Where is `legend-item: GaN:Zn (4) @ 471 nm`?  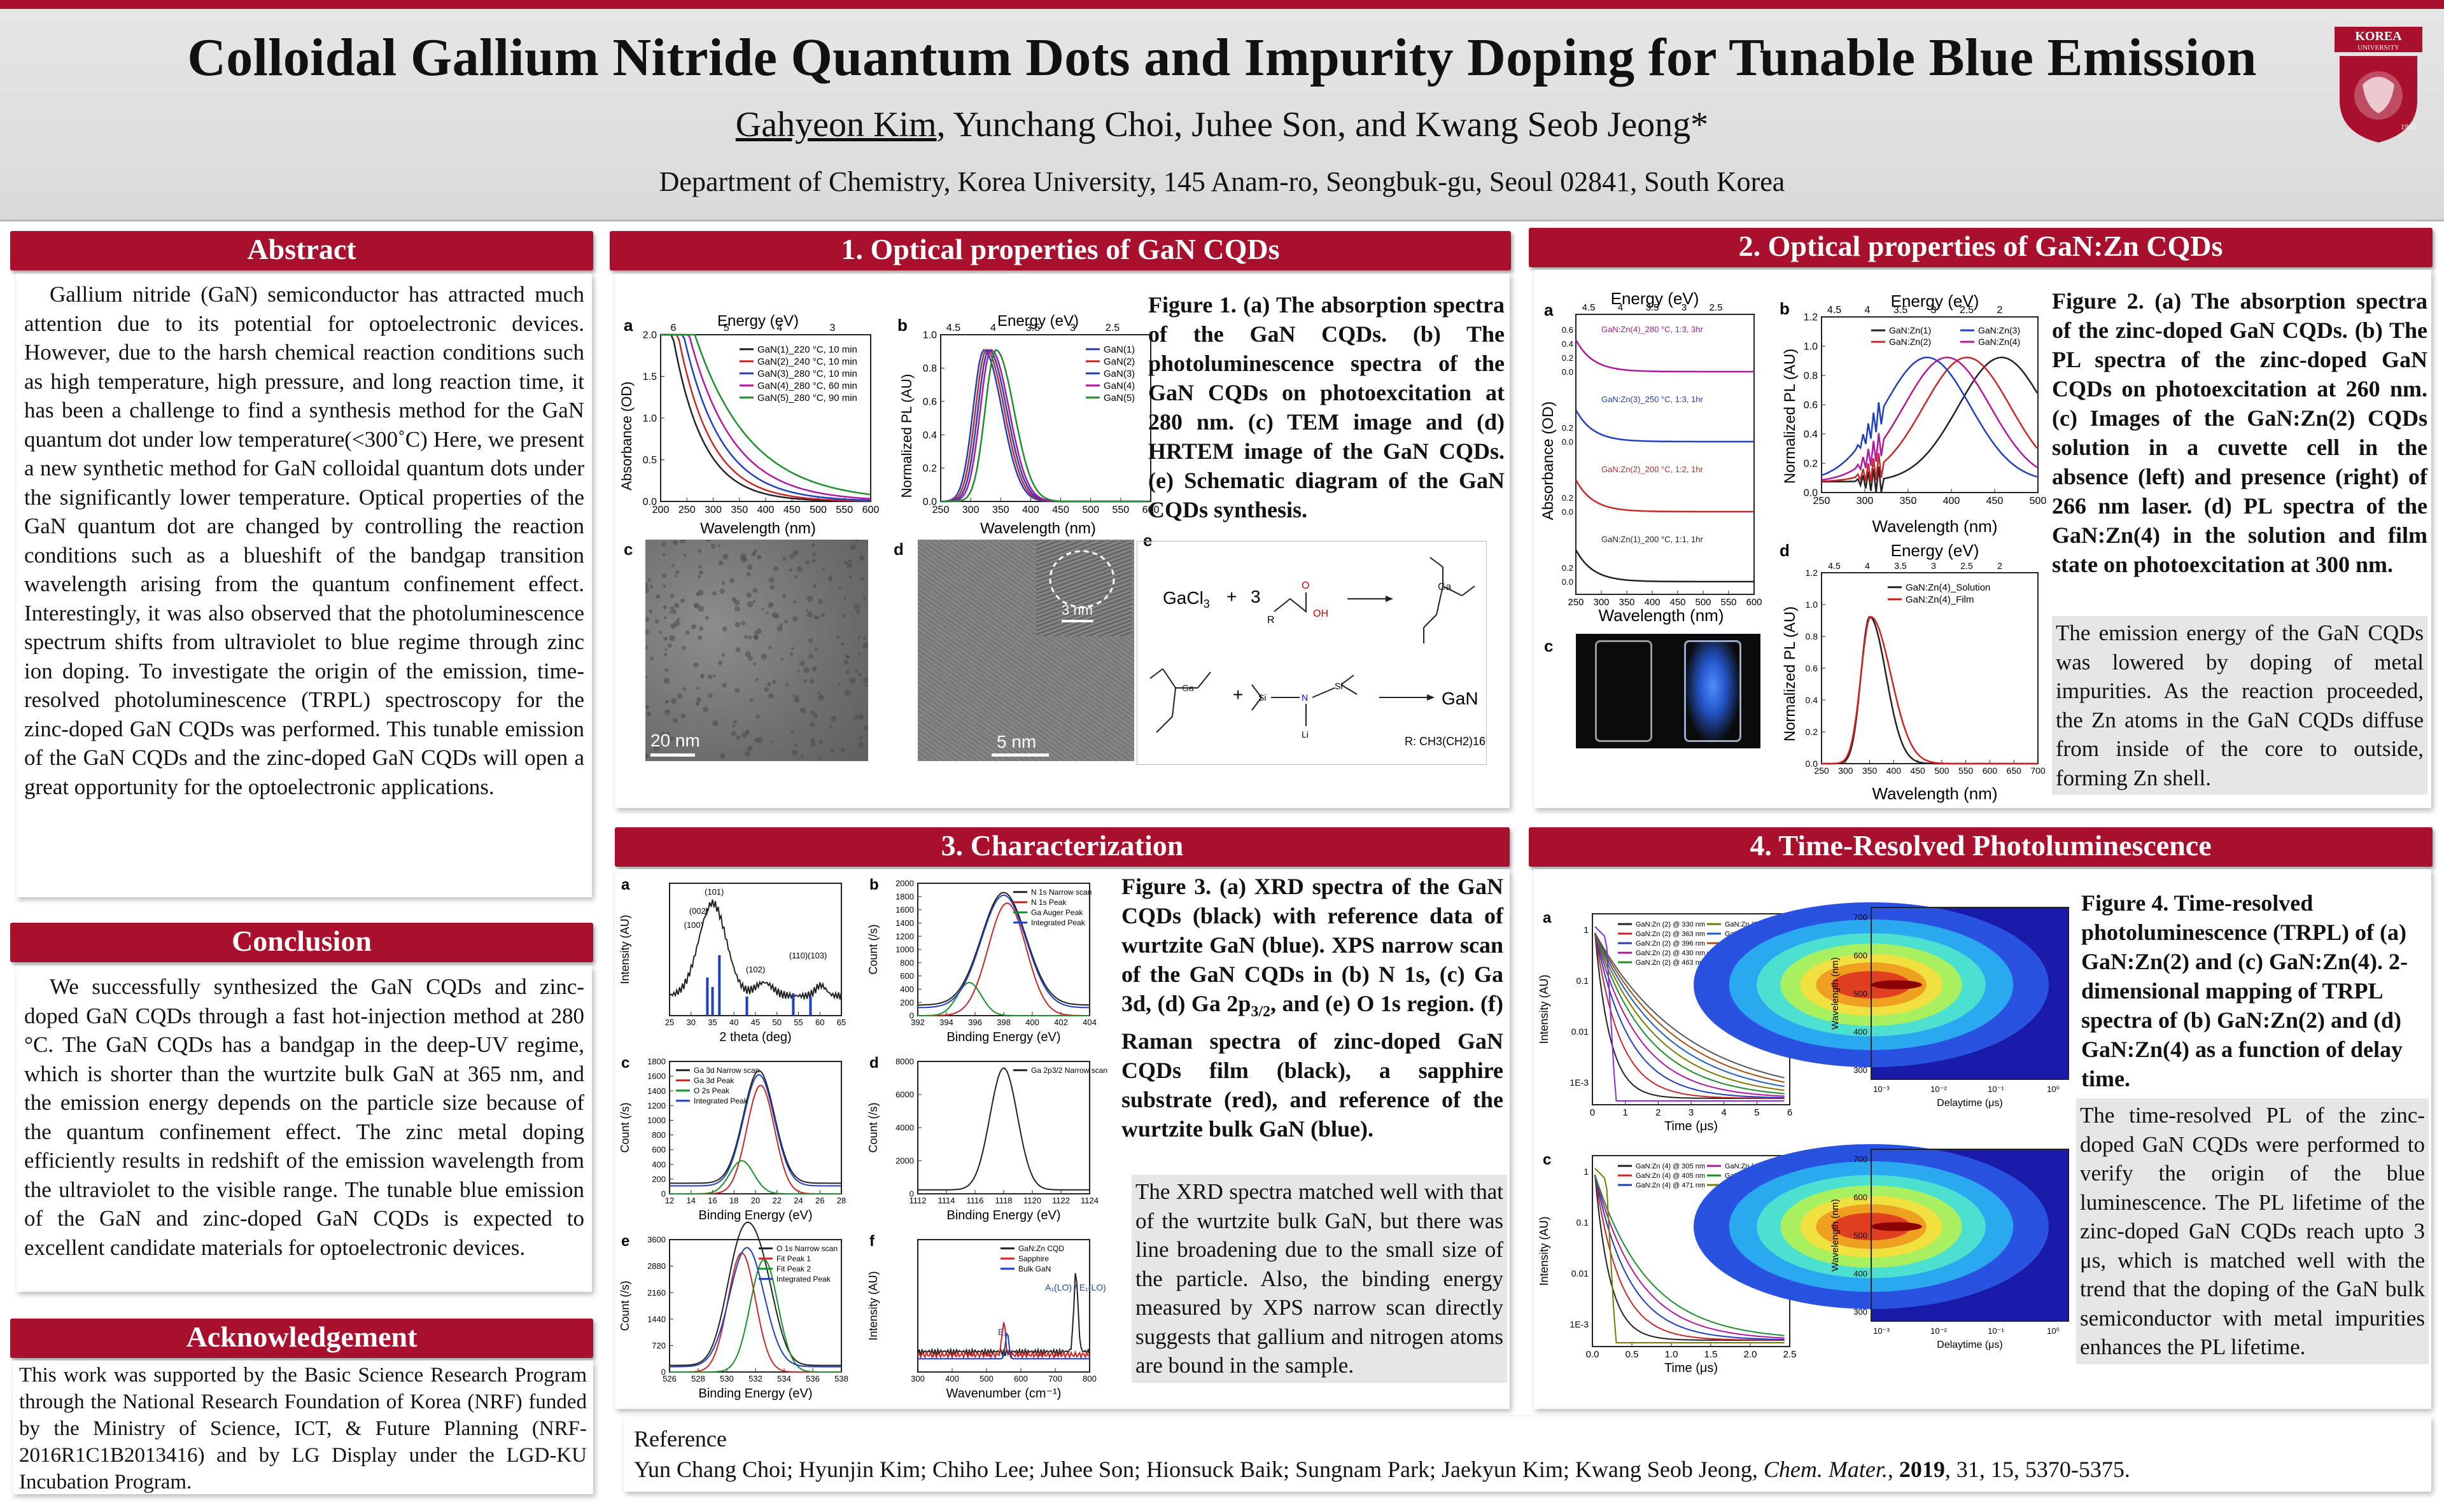 legend-item: GaN:Zn (4) @ 471 nm is located at coordinates (1670, 1185).